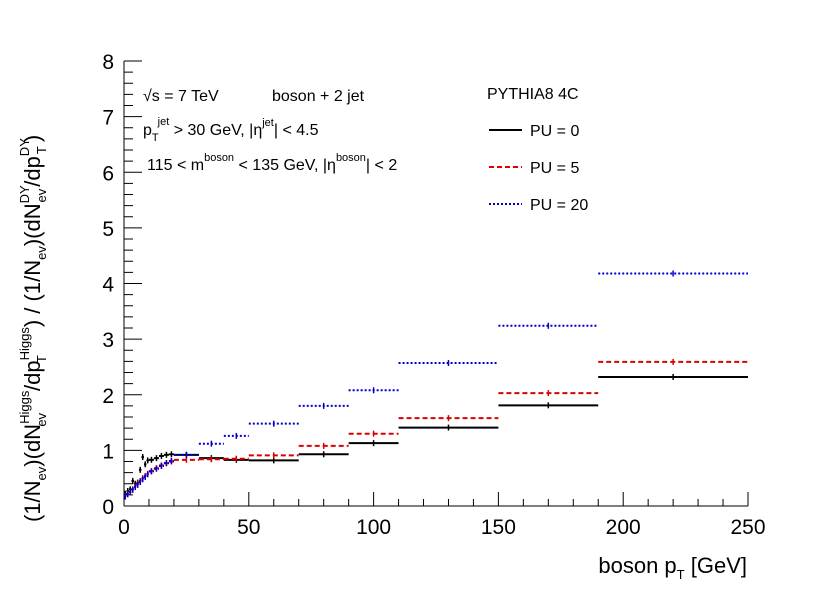 The width and height of the screenshot is (830, 596). I want to click on annotation-eta-boson-sup: boson, so click(351, 158).